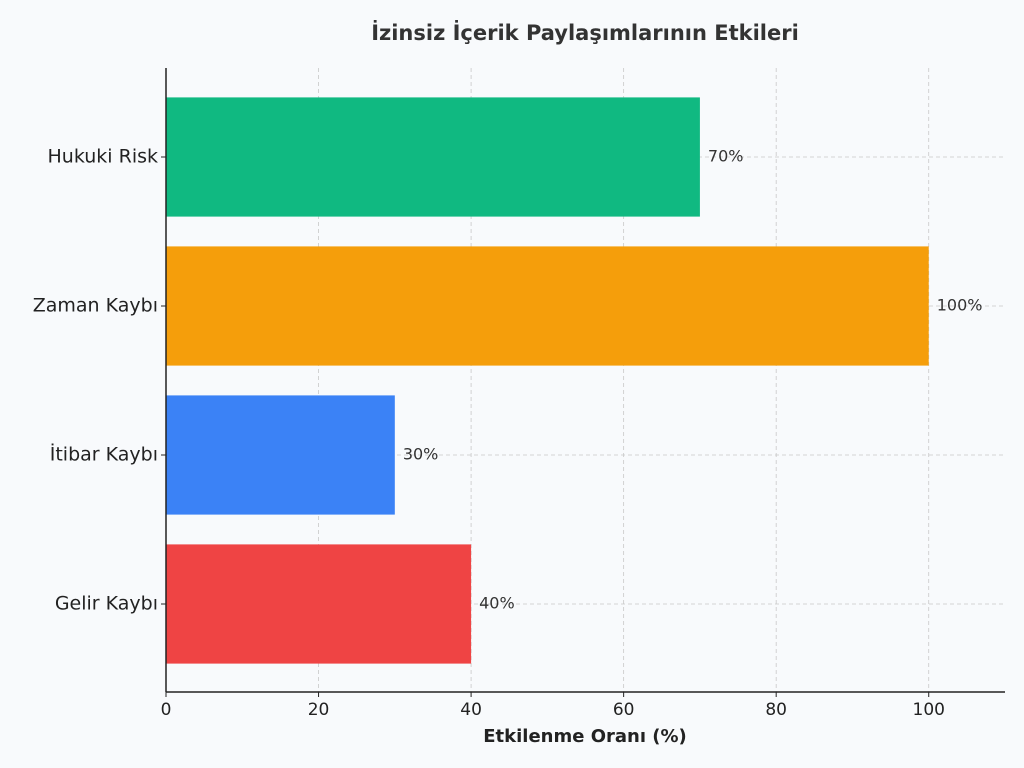 The height and width of the screenshot is (768, 1024). Describe the element at coordinates (776, 710) in the screenshot. I see `x-tick-label: 80` at that location.